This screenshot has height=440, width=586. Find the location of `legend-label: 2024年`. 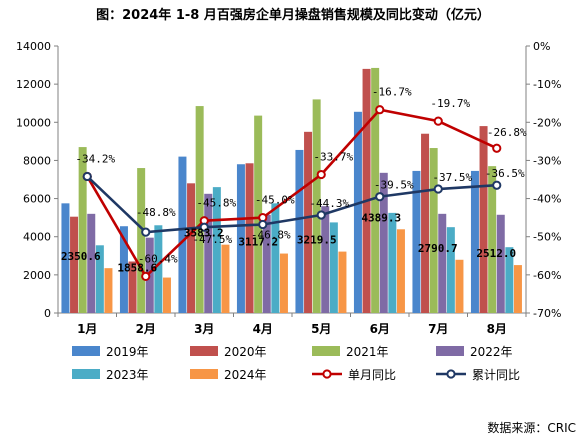

legend-label: 2024年 is located at coordinates (245, 375).